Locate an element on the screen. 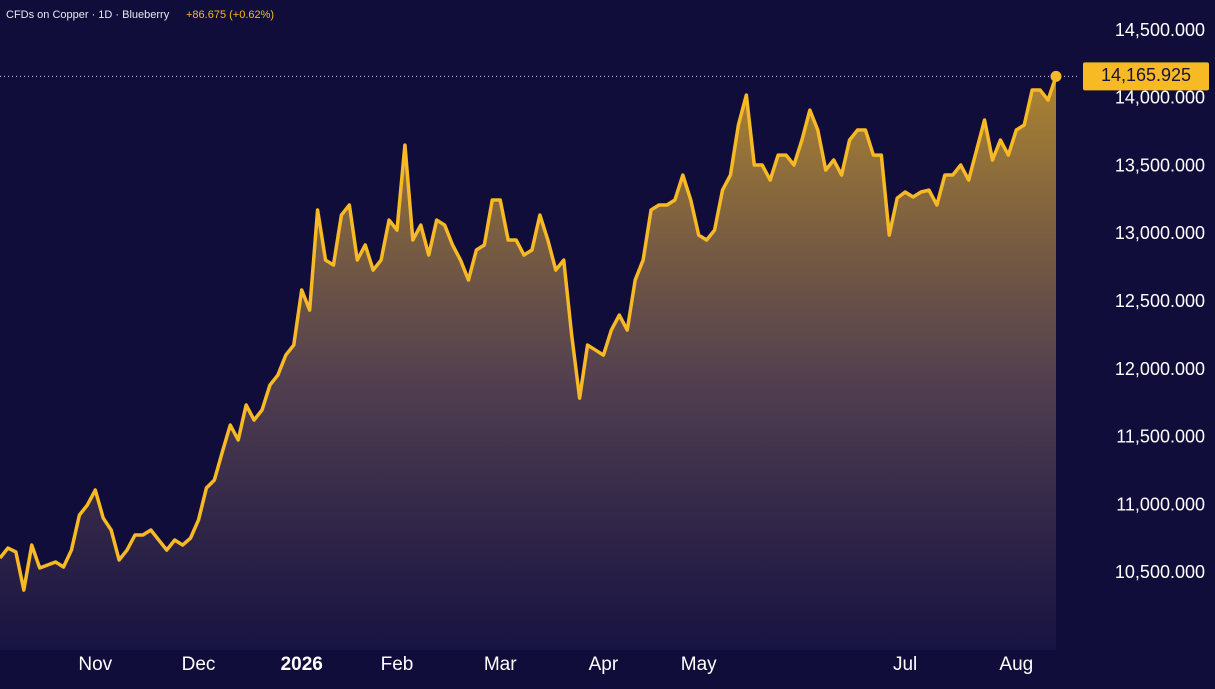 The height and width of the screenshot is (689, 1215). y-tick-label: 13,500.000 is located at coordinates (1160, 165).